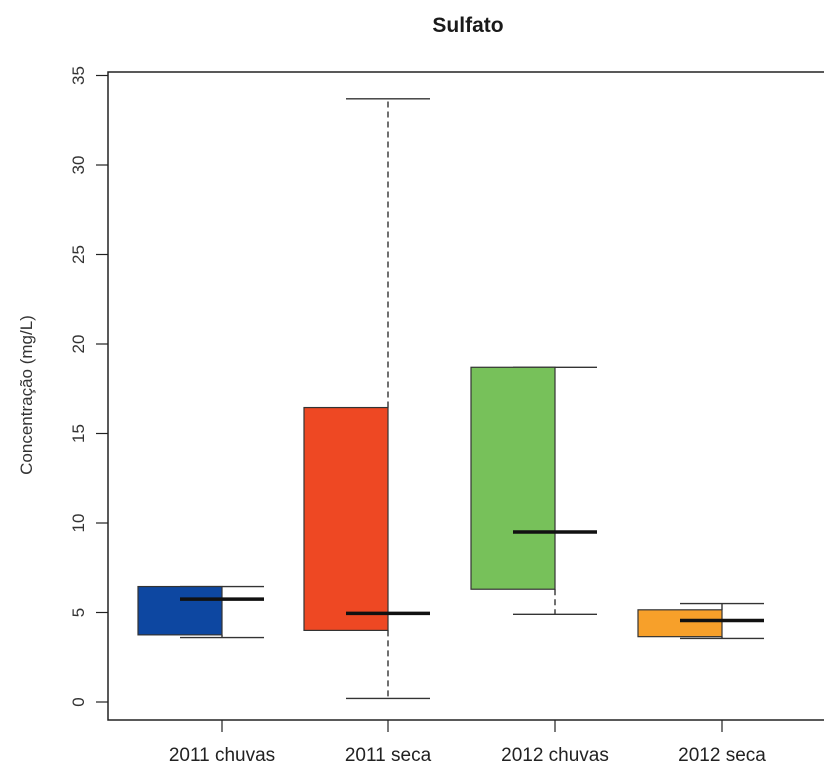  Describe the element at coordinates (78, 165) in the screenshot. I see `y-tick-label-30: 30` at that location.